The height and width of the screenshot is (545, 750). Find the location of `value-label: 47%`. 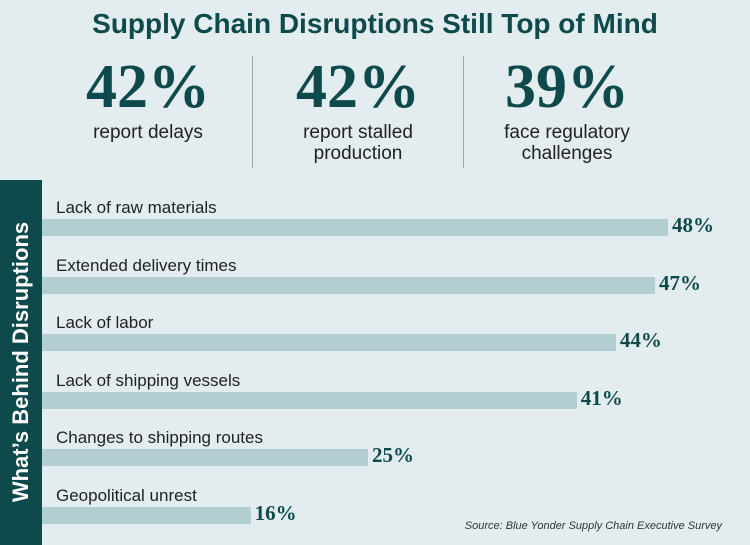

value-label: 47% is located at coordinates (679, 282).